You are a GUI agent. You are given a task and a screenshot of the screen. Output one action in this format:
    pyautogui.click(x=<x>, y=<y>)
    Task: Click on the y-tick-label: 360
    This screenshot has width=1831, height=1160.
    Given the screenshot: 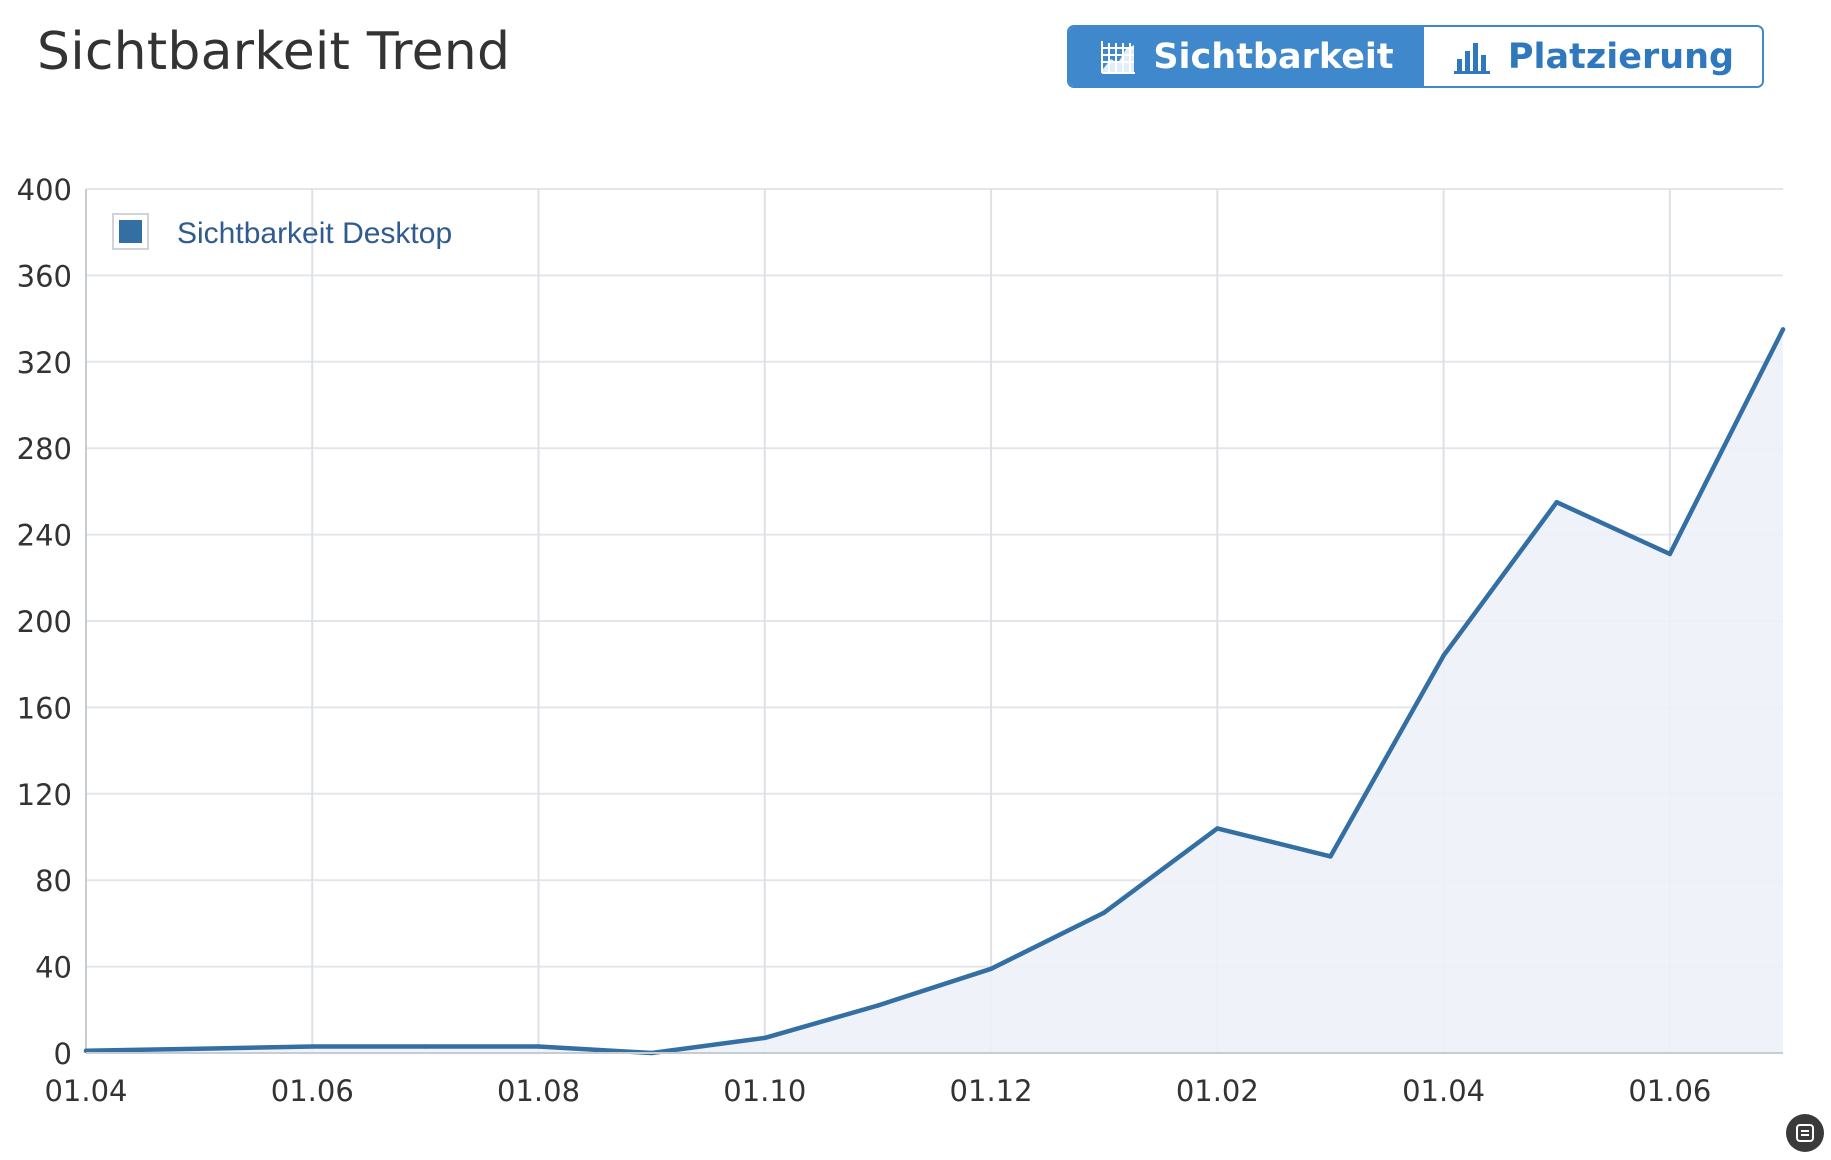 What is the action you would take?
    pyautogui.click(x=44, y=276)
    